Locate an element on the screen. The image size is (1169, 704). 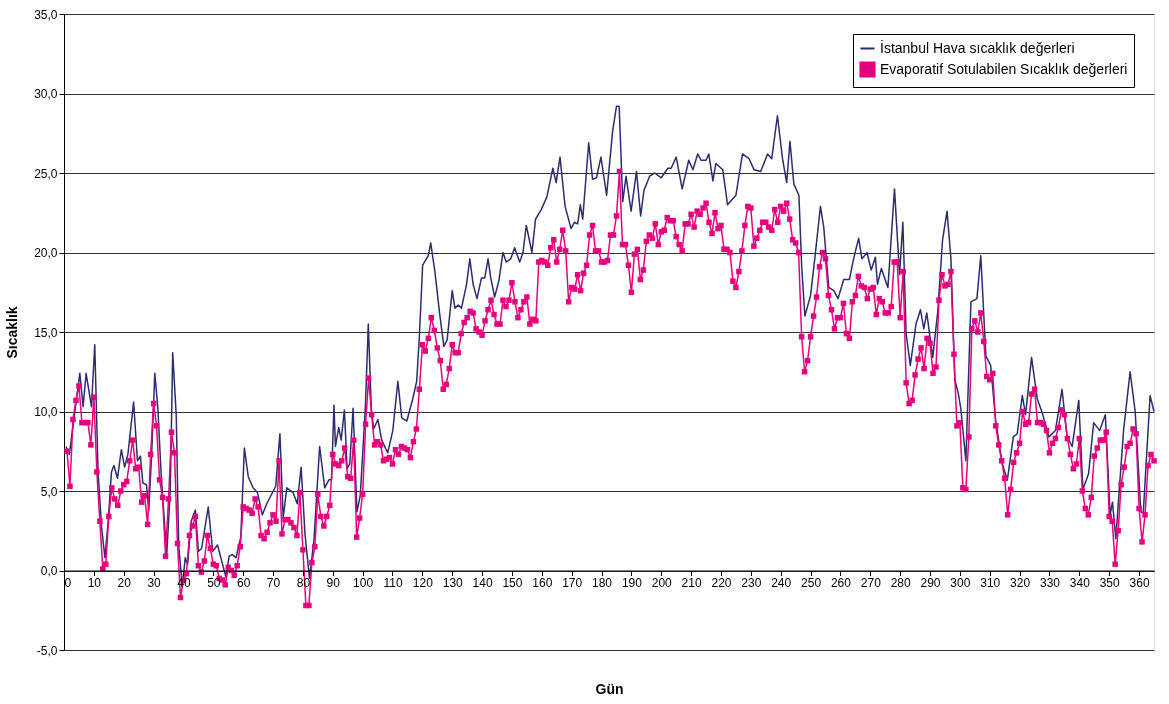
legend-label: Evaporatif Sotulabilen Sıcaklık değerleri is located at coordinates (1004, 68).